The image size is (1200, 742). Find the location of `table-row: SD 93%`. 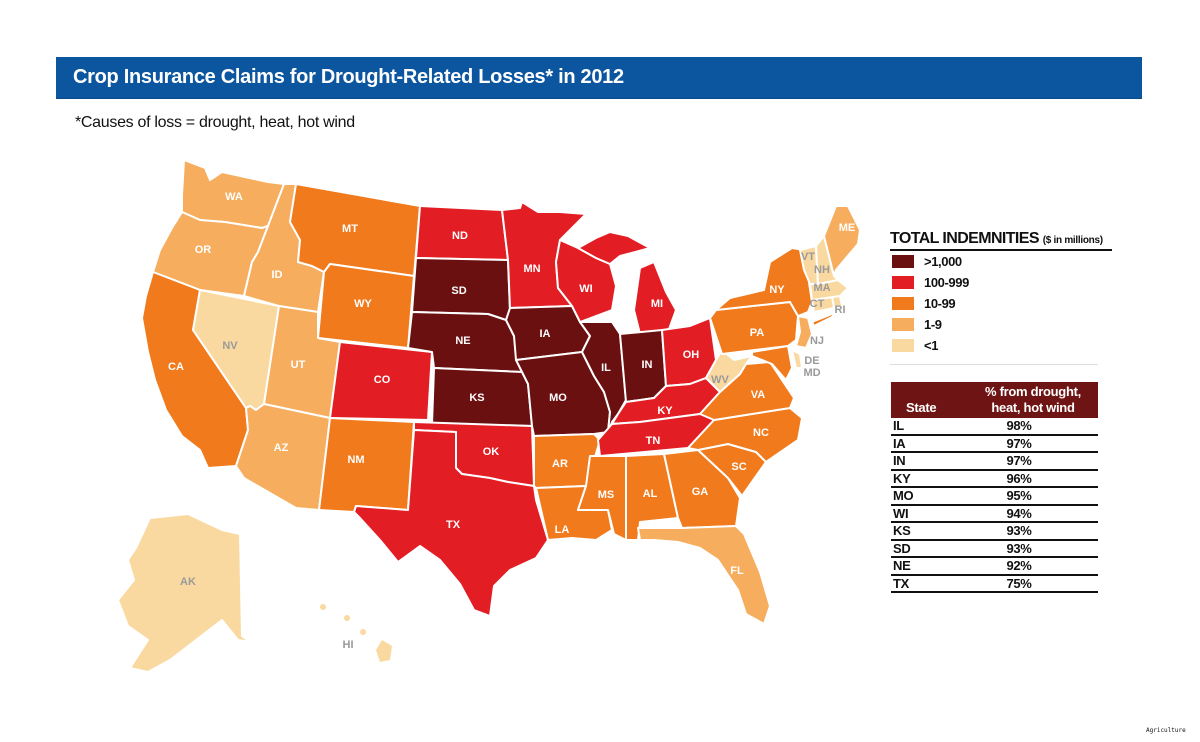

table-row: SD 93% is located at coordinates (994, 548).